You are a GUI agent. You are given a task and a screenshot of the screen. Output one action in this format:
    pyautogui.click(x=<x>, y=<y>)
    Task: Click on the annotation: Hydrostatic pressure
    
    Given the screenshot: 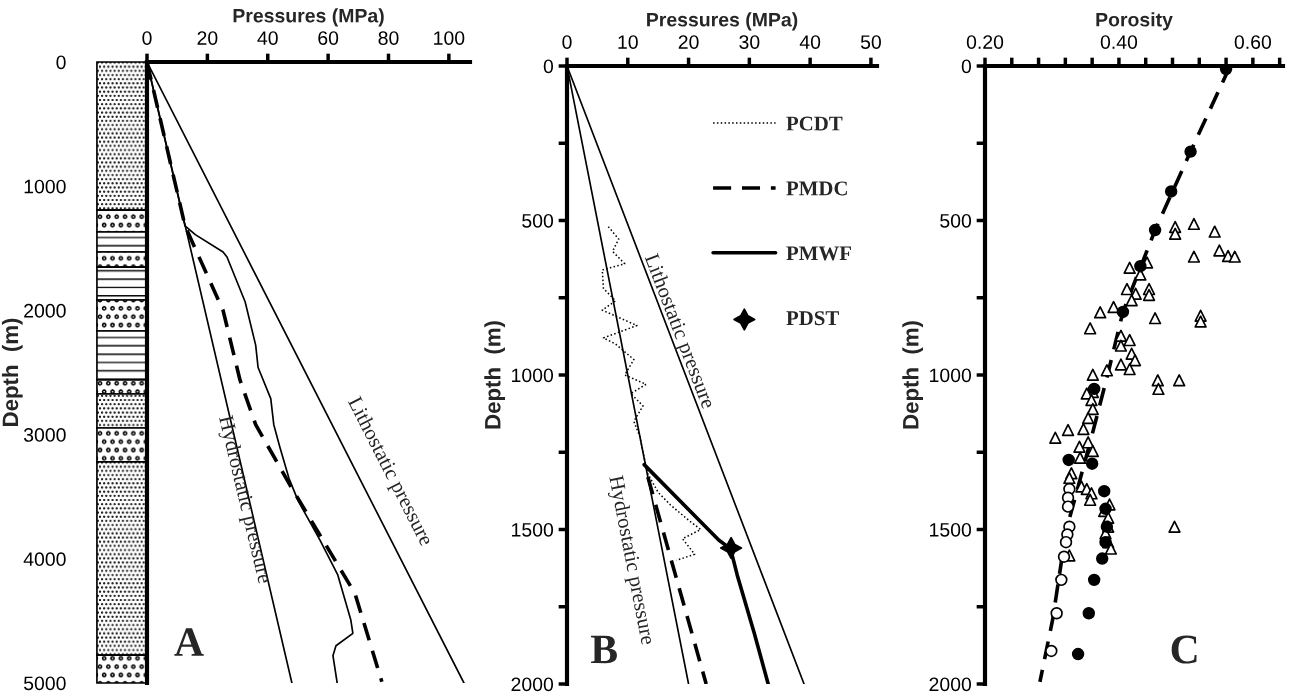 What is the action you would take?
    pyautogui.click(x=243, y=499)
    